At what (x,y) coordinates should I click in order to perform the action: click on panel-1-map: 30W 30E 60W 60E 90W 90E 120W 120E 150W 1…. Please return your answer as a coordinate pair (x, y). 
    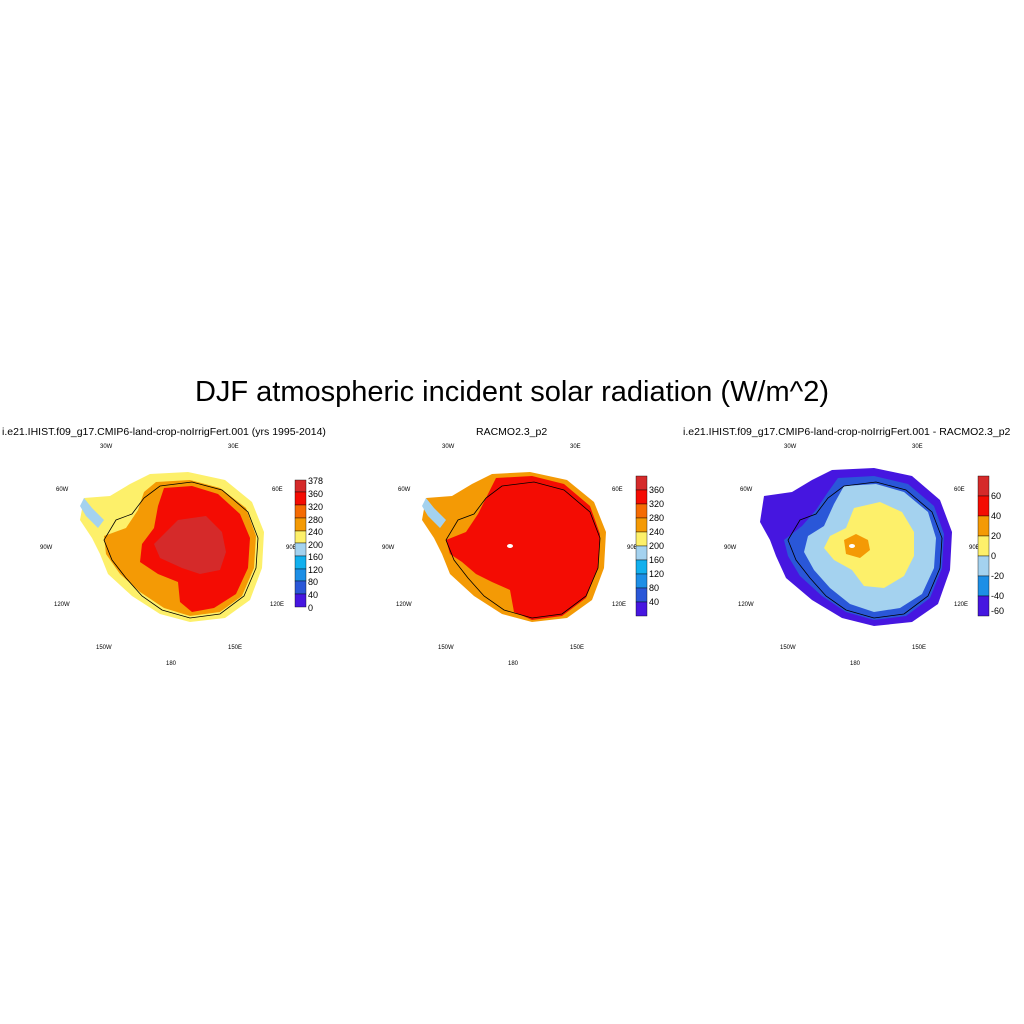
    Looking at the image, I should click on (181, 555).